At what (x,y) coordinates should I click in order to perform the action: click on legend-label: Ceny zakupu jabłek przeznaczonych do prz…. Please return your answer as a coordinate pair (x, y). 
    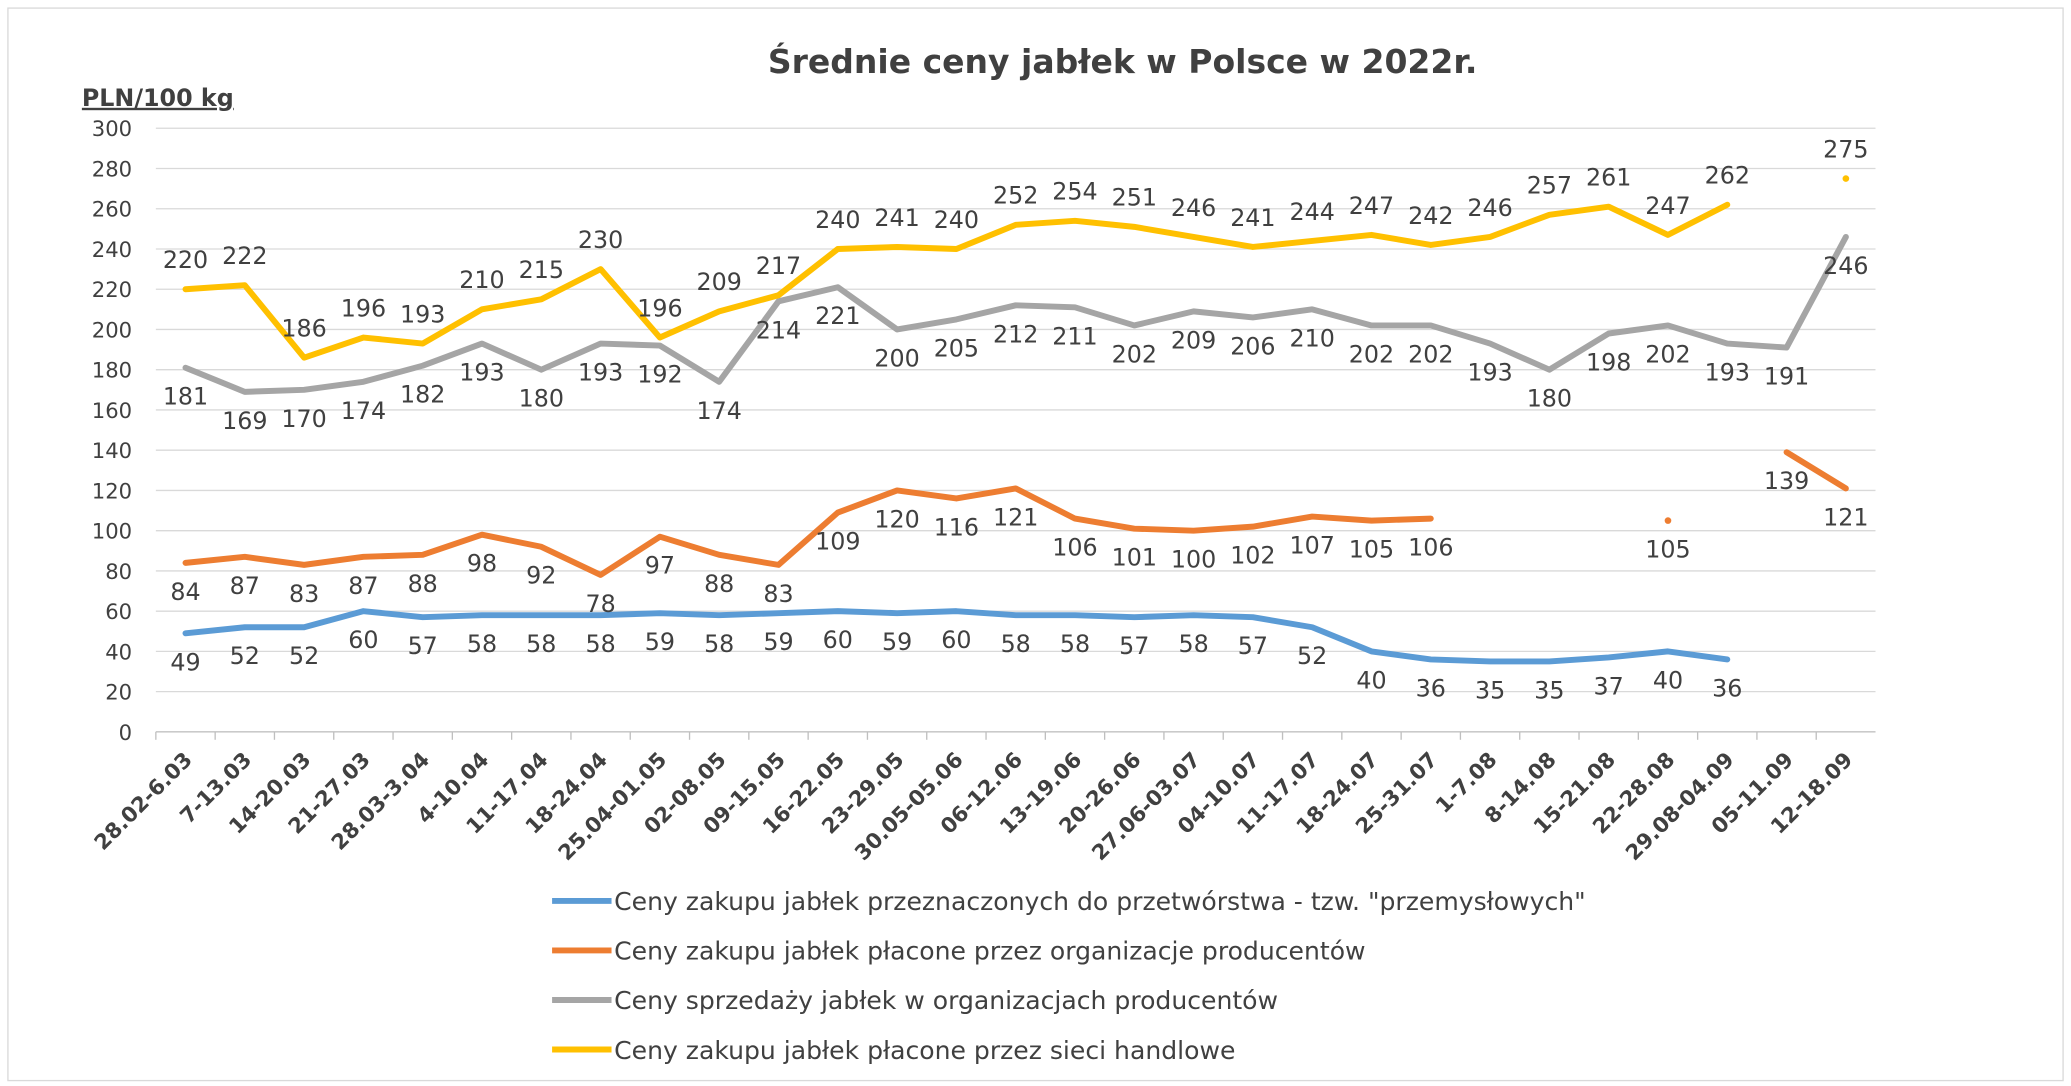
    Looking at the image, I should click on (1100, 901).